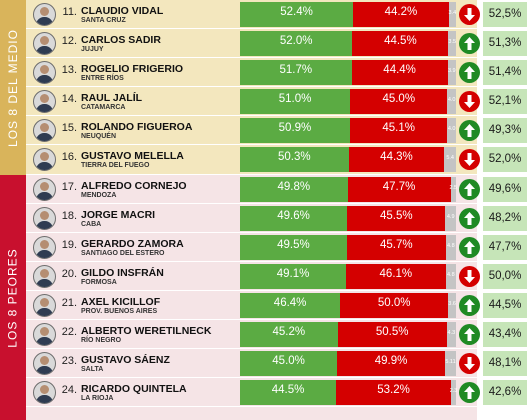 The image size is (527, 420). What do you see at coordinates (293, 244) in the screenshot?
I see `approve-value: 49.5%` at bounding box center [293, 244].